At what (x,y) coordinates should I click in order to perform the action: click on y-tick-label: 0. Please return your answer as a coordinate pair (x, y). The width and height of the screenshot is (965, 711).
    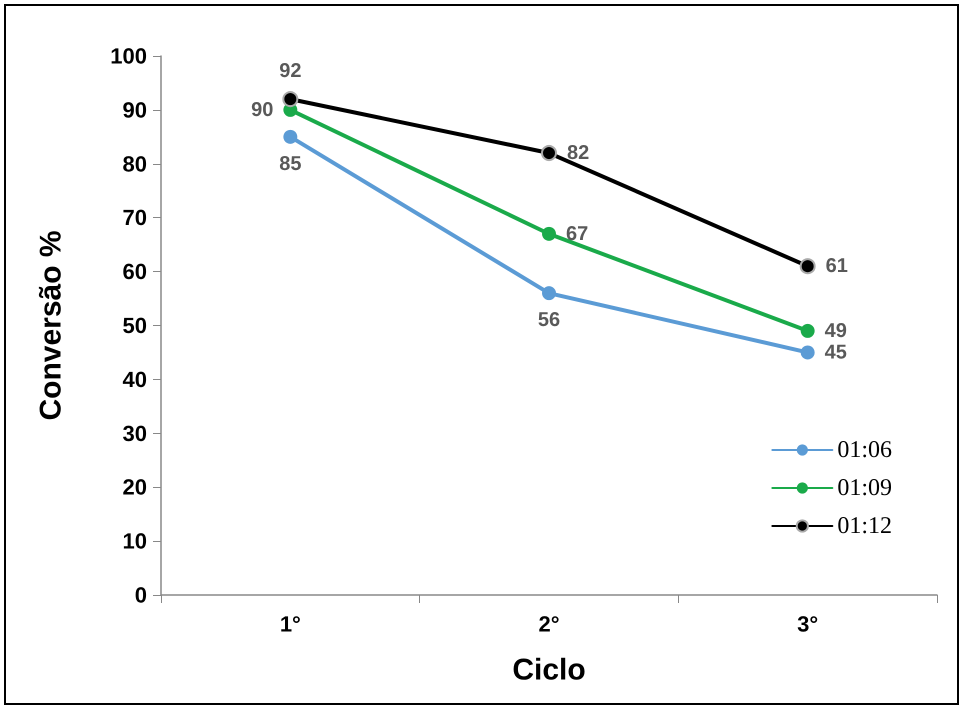
    Looking at the image, I should click on (140, 595).